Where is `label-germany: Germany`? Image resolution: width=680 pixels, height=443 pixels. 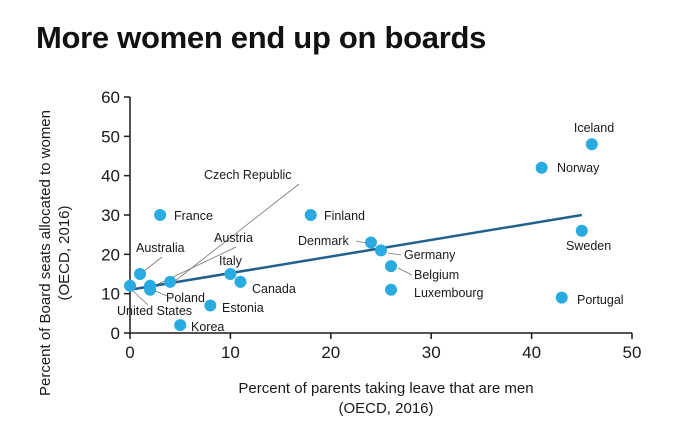 label-germany: Germany is located at coordinates (430, 255).